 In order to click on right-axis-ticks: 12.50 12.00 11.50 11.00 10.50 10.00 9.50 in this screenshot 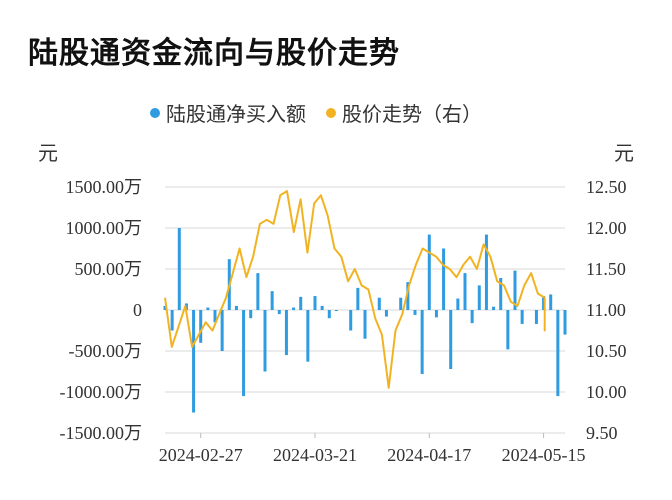, I will do `click(606, 310)`.